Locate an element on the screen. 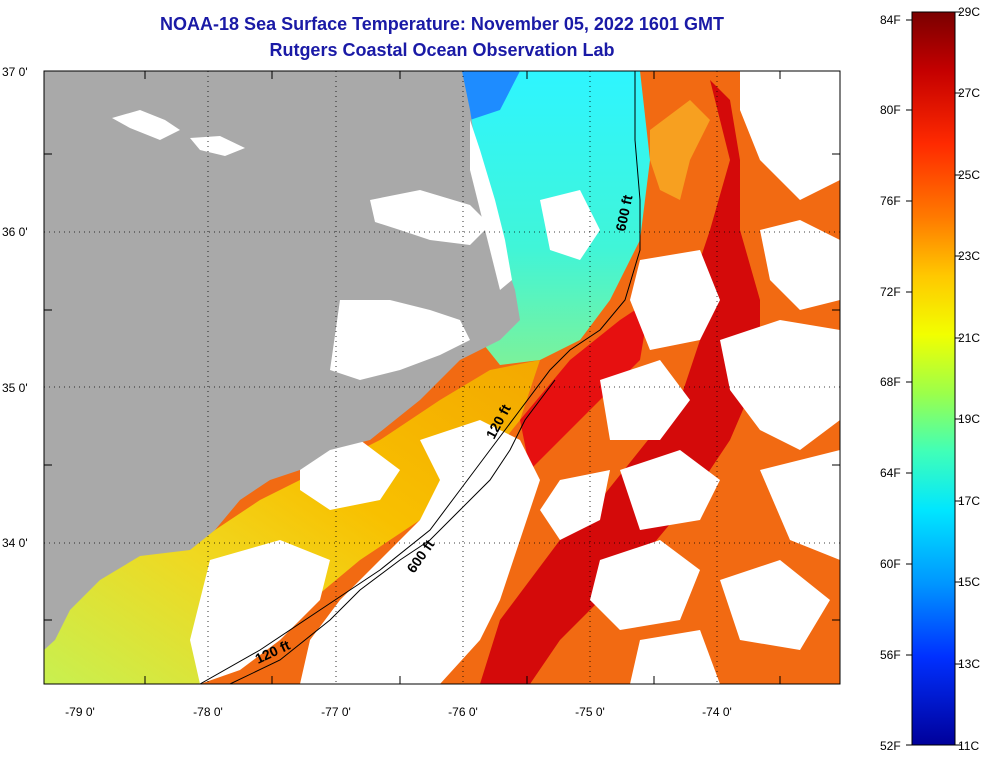  colorbar is located at coordinates (933, 378).